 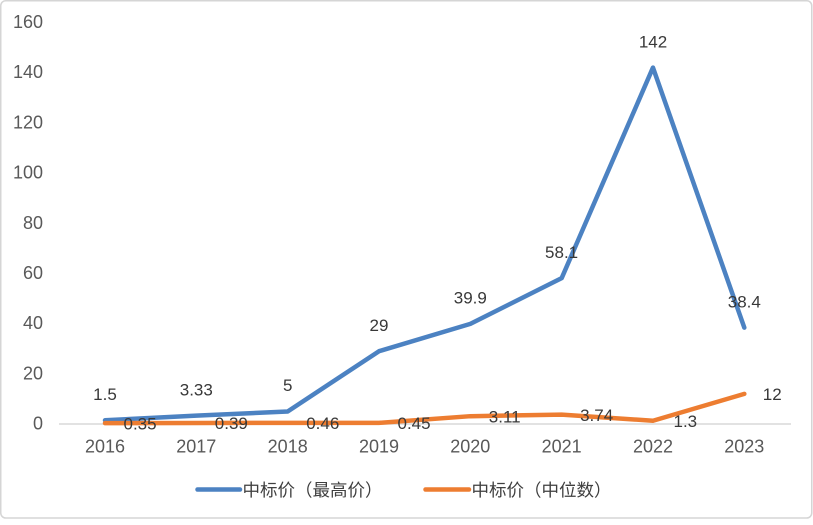 What do you see at coordinates (105, 394) in the screenshot?
I see `svg-text: 1.5` at bounding box center [105, 394].